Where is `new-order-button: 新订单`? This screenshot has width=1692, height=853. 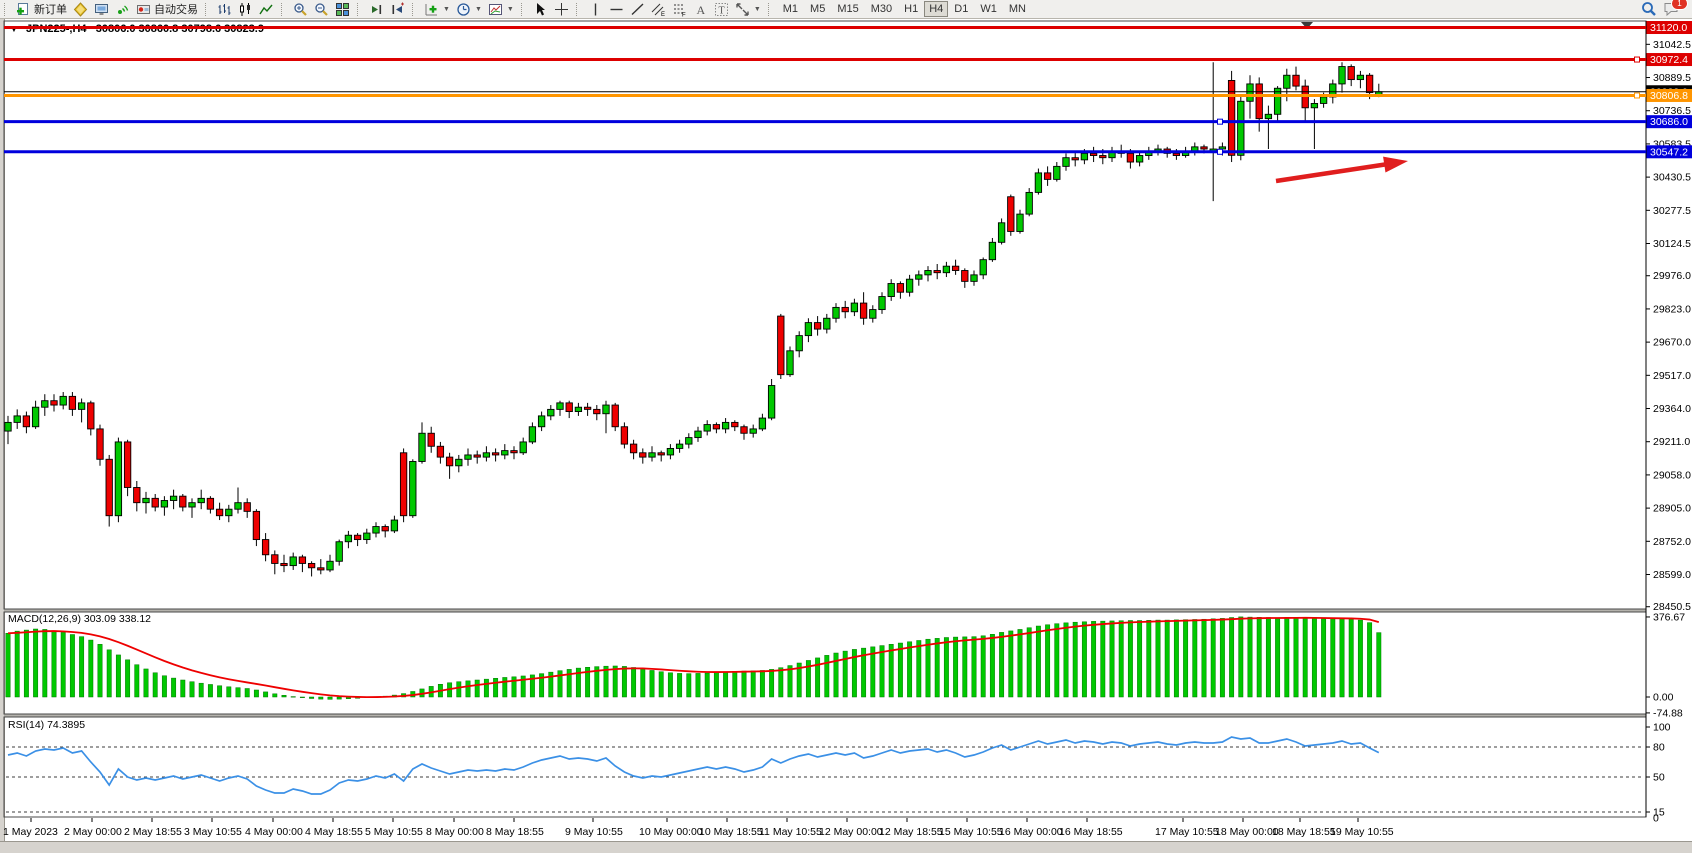 new-order-button: 新订单 is located at coordinates (41, 9).